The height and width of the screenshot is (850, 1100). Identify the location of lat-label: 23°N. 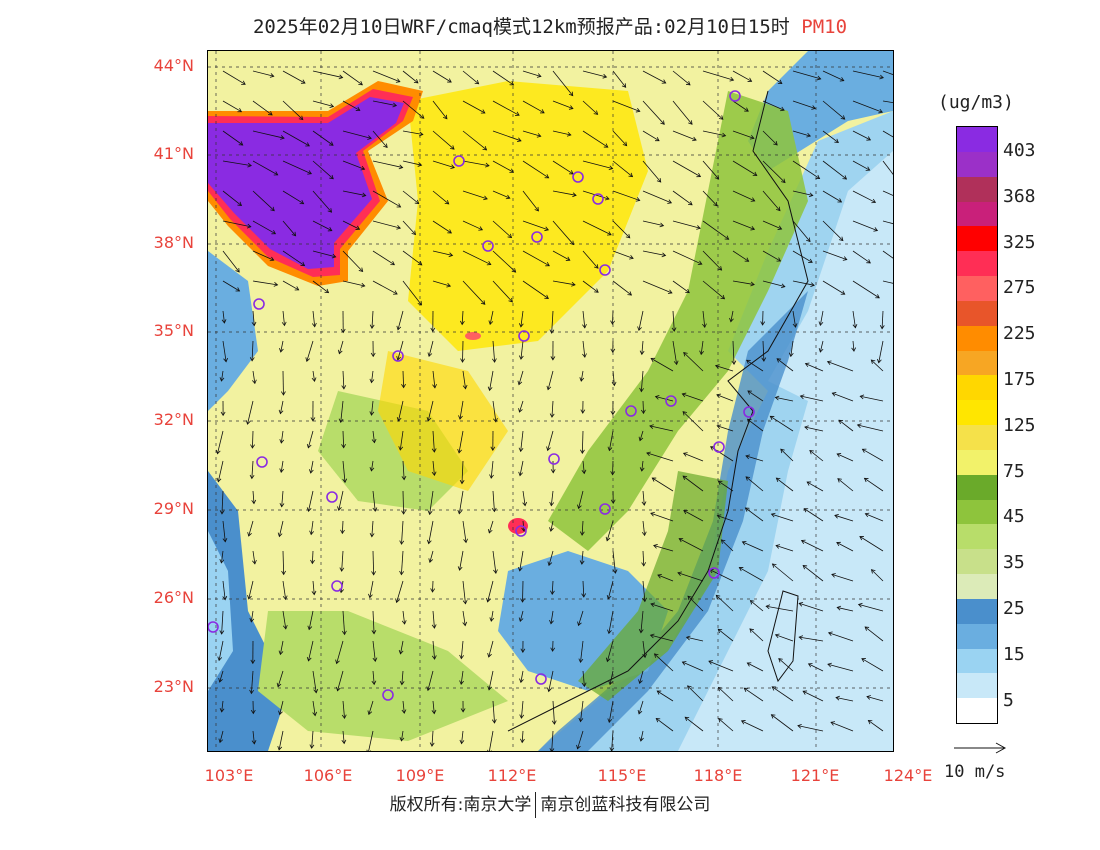
(173, 686).